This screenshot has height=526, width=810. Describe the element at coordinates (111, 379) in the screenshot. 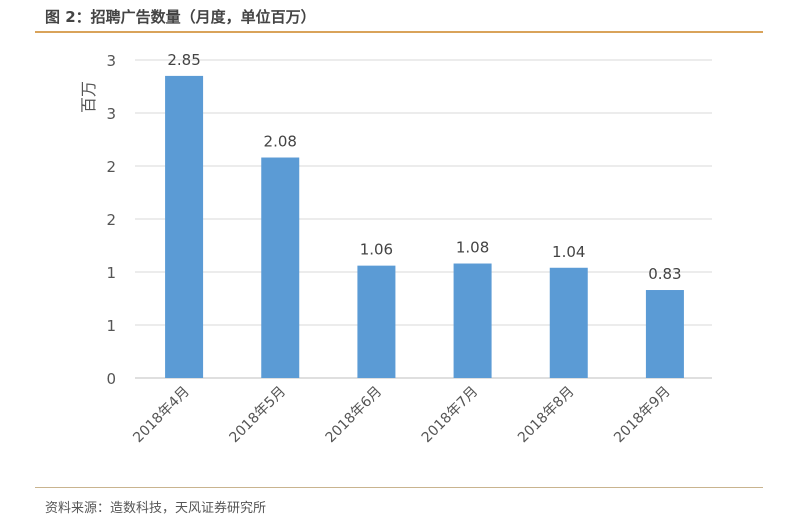

I see `y-tick-label: 0` at that location.